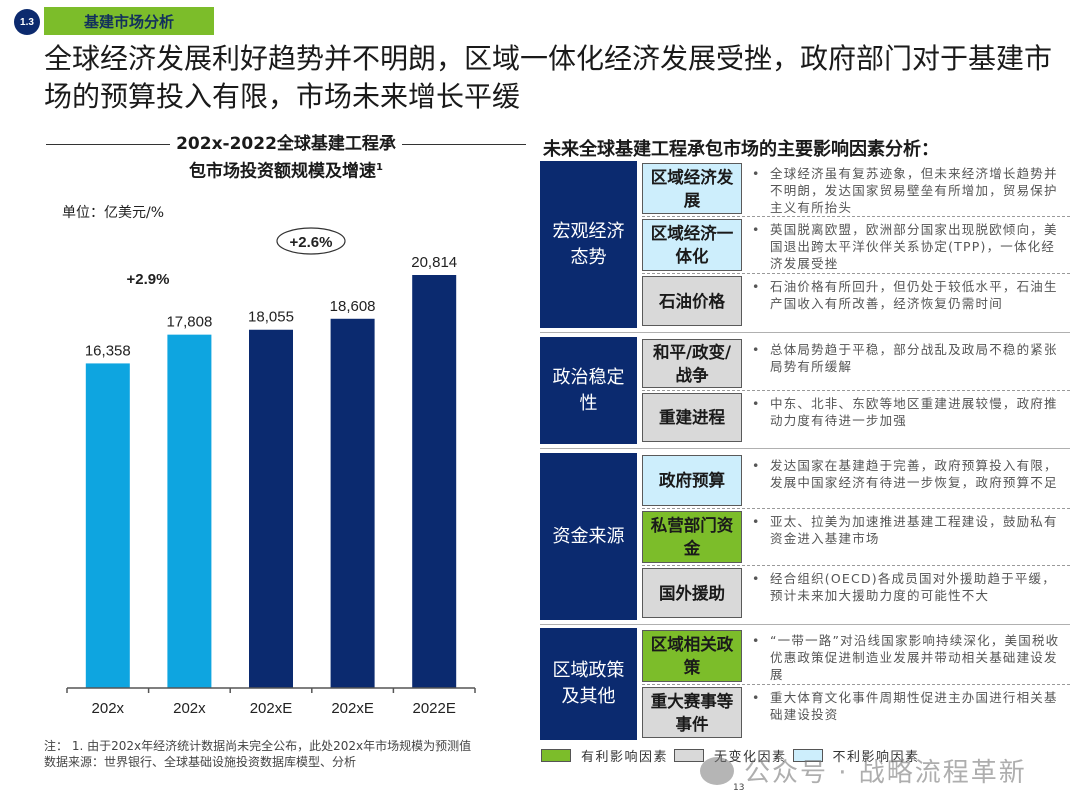 This screenshot has width=1080, height=810. I want to click on title-rule-left, so click(108, 144).